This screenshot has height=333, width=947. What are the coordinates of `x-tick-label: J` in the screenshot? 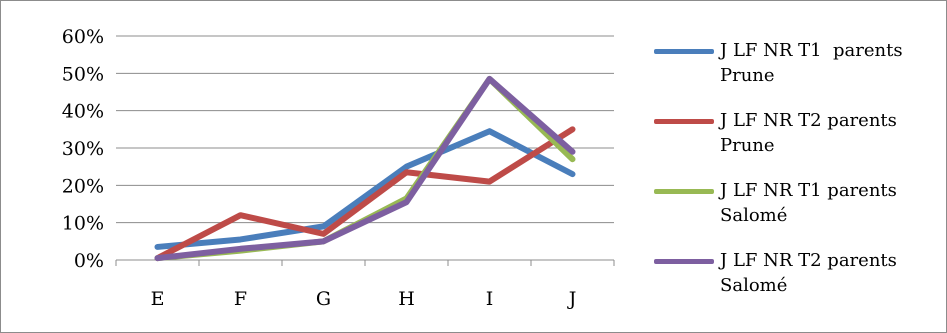 It's located at (572, 299).